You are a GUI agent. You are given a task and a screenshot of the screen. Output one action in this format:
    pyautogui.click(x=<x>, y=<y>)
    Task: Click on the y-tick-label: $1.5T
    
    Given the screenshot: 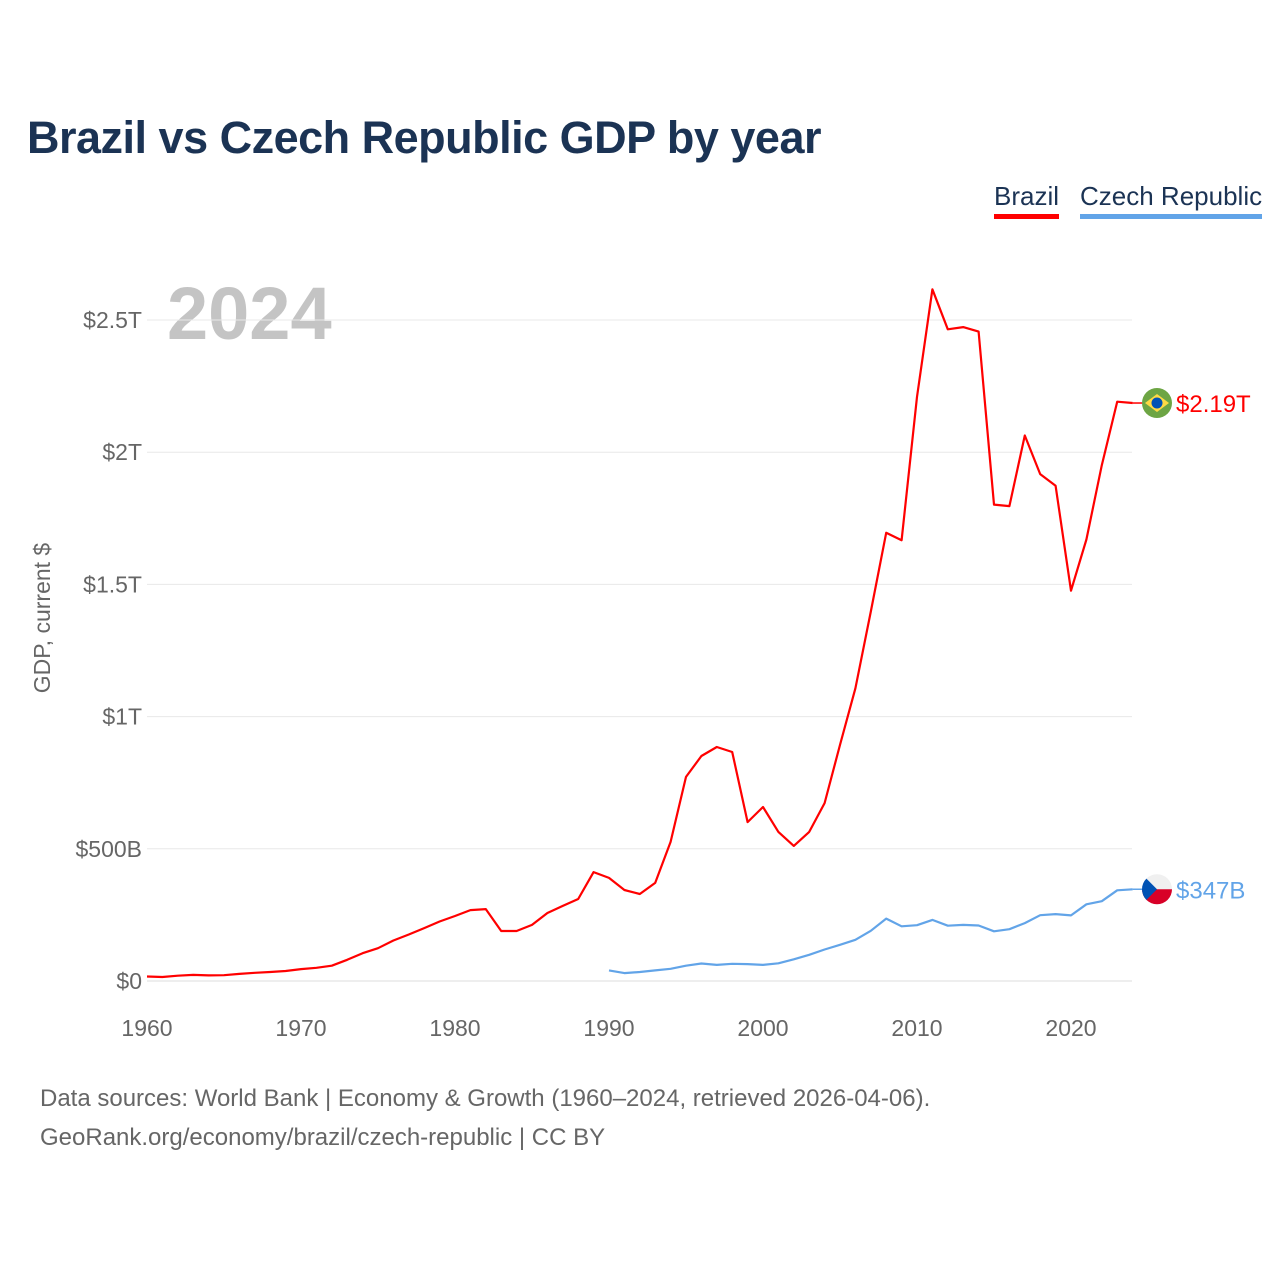 What is the action you would take?
    pyautogui.click(x=112, y=584)
    